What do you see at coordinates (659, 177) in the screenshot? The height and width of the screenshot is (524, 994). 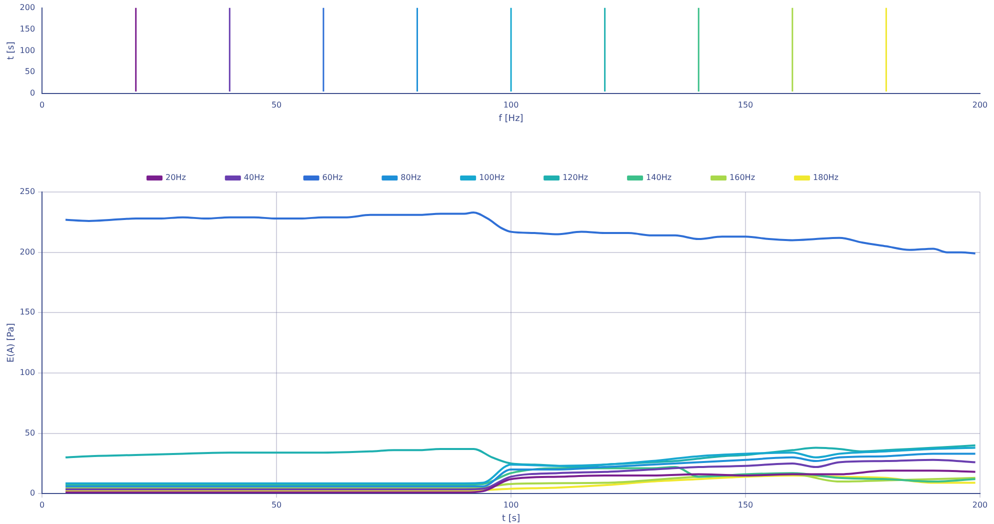 I see `legend-label: 140Hz` at bounding box center [659, 177].